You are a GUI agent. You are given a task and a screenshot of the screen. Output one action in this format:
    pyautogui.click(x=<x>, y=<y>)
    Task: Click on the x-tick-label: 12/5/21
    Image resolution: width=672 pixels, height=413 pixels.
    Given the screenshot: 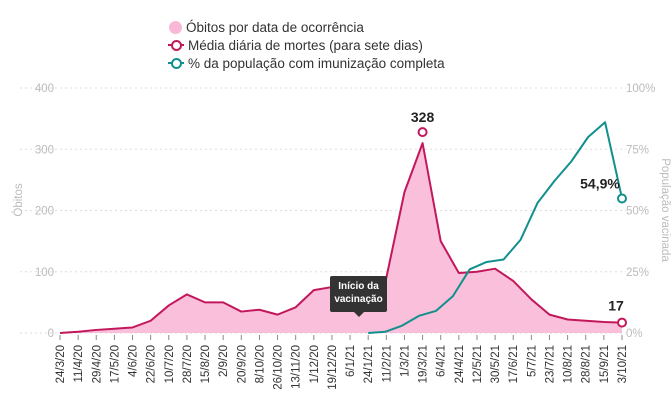 What is the action you would take?
    pyautogui.click(x=478, y=364)
    